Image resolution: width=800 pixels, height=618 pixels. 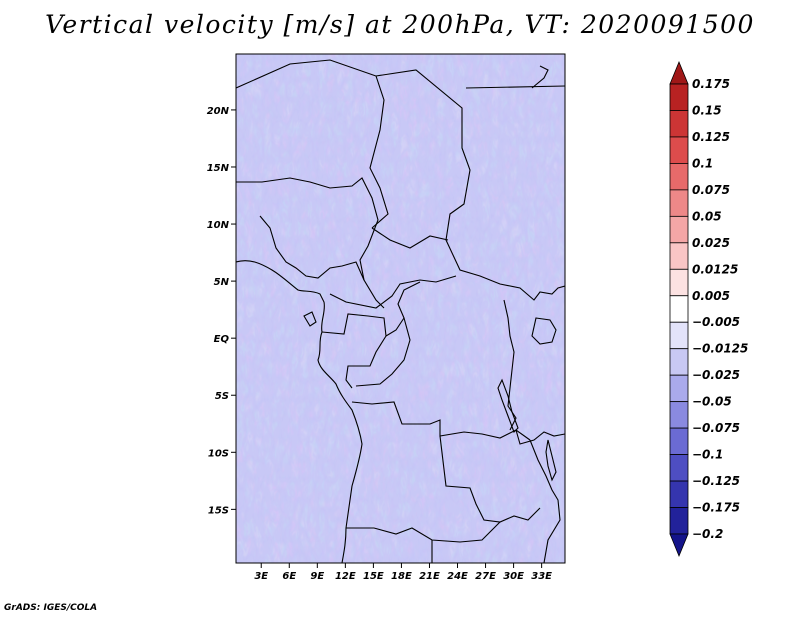 I want to click on x-tick-label: 15E, so click(x=373, y=576).